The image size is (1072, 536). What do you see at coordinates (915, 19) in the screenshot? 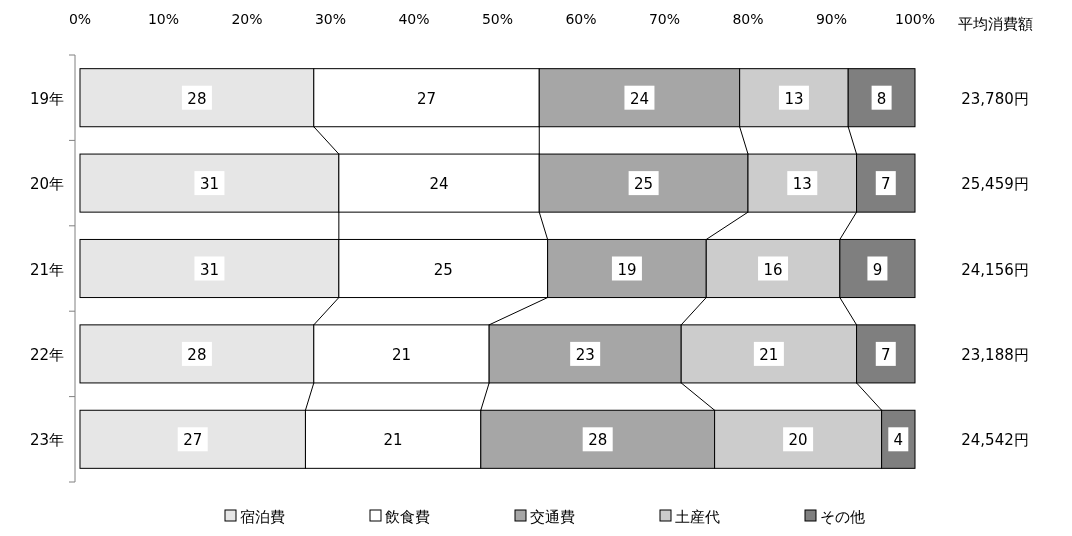
I see `x-tick-label: 100%` at bounding box center [915, 19].